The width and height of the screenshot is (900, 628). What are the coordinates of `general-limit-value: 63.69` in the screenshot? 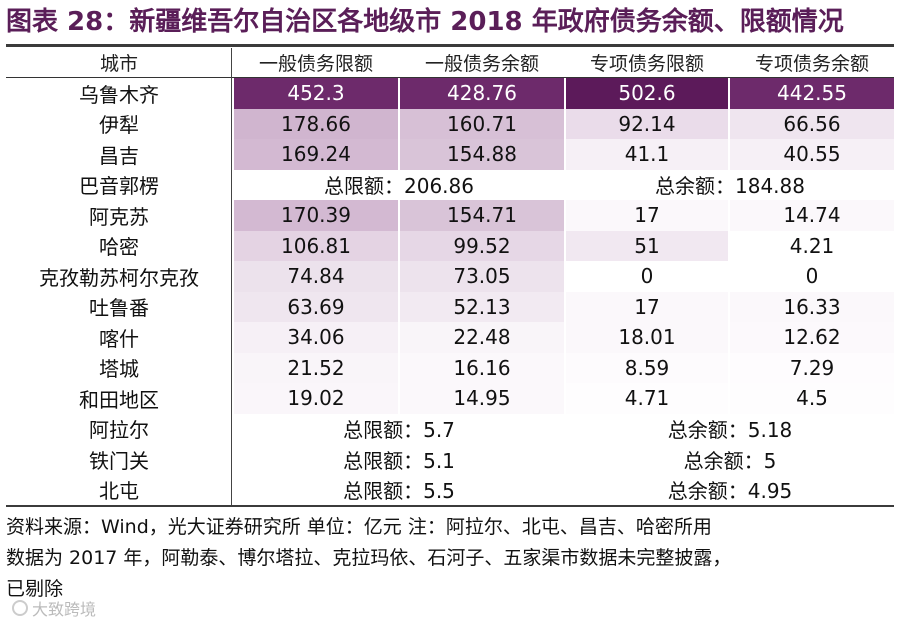 It's located at (316, 306).